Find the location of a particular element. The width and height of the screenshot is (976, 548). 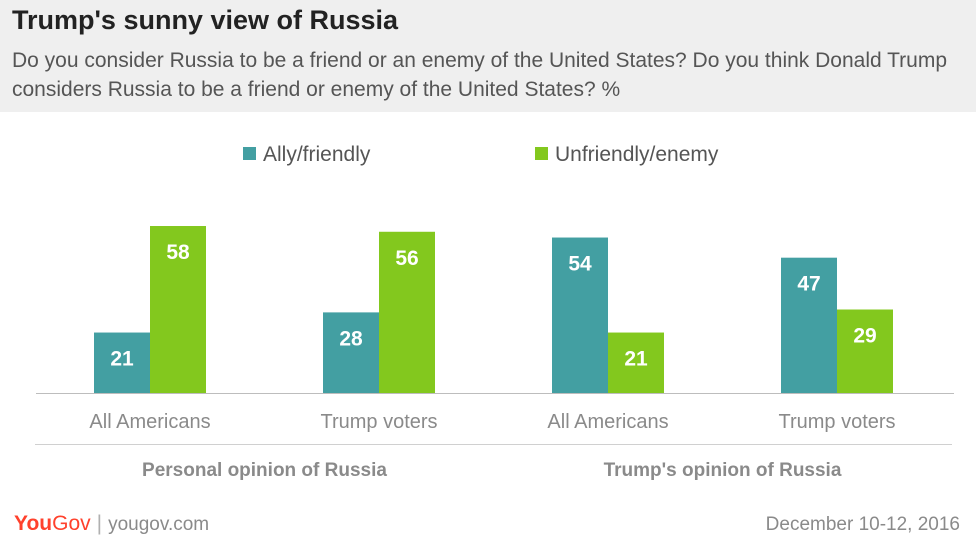

bar-value-label: 58 is located at coordinates (178, 252).